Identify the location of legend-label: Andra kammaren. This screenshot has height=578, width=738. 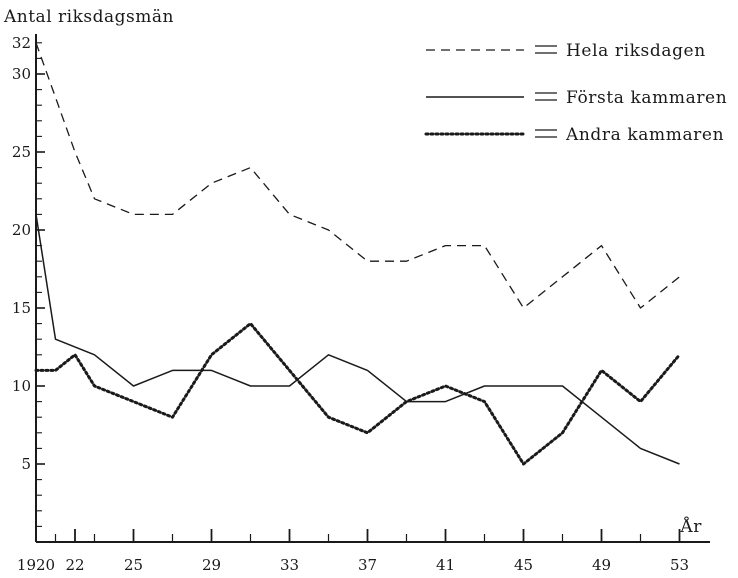
(644, 135).